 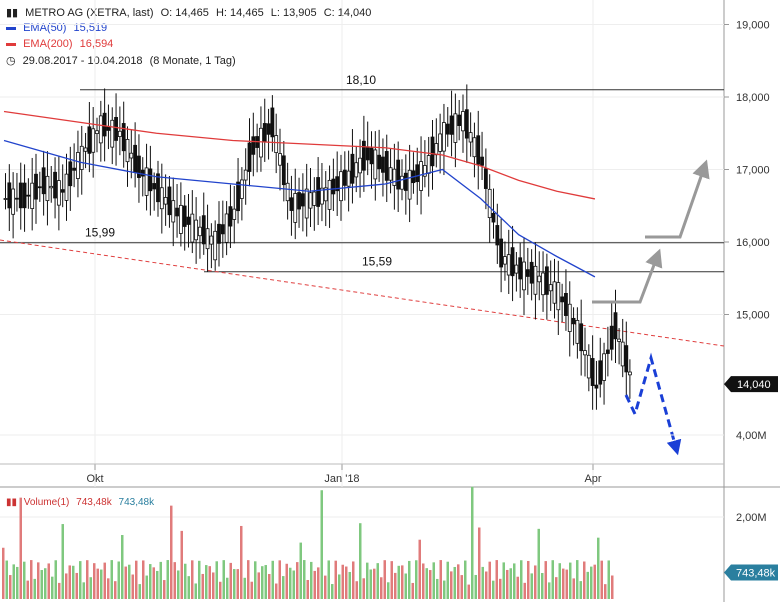 I want to click on x-tick-label: Okt, so click(x=94, y=479).